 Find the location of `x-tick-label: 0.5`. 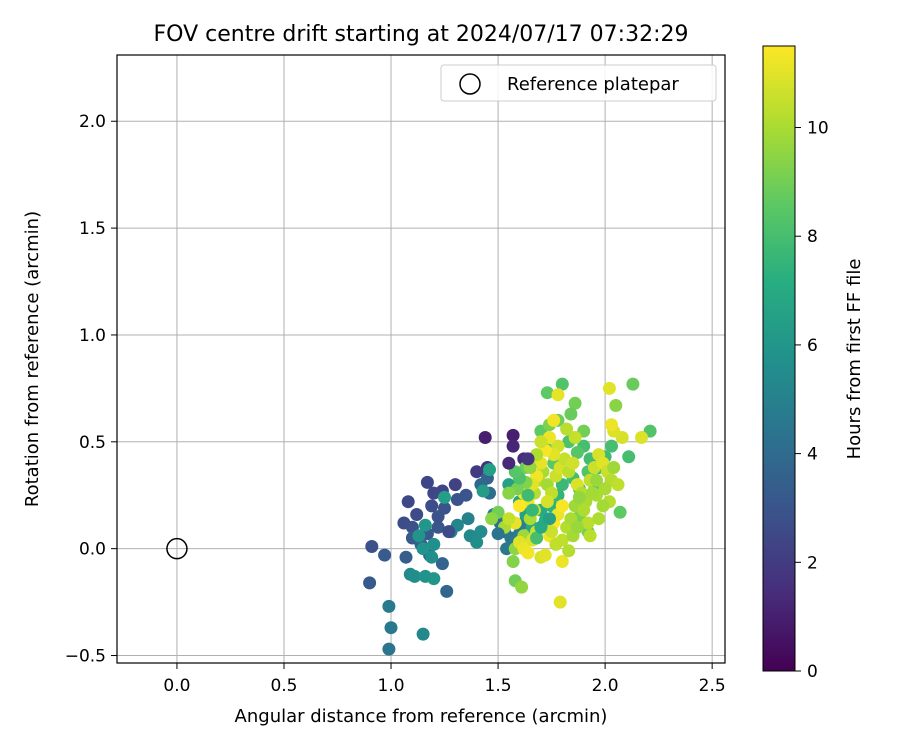

x-tick-label: 0.5 is located at coordinates (283, 686).